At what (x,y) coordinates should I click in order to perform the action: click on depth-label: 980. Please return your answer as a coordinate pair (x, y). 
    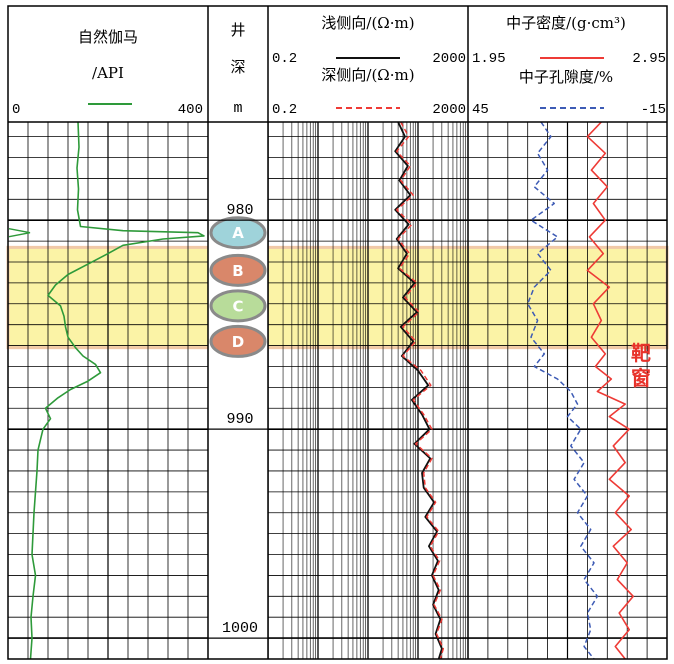
    Looking at the image, I should click on (239, 210).